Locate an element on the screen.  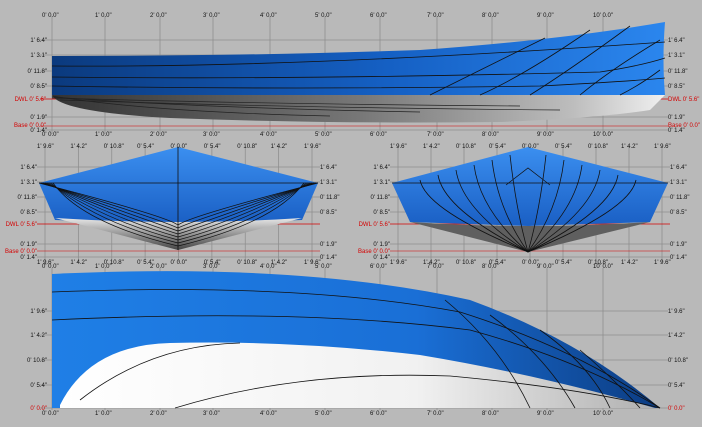
profile-bottom-tick: 1' 0.0" is located at coordinates (103, 135).